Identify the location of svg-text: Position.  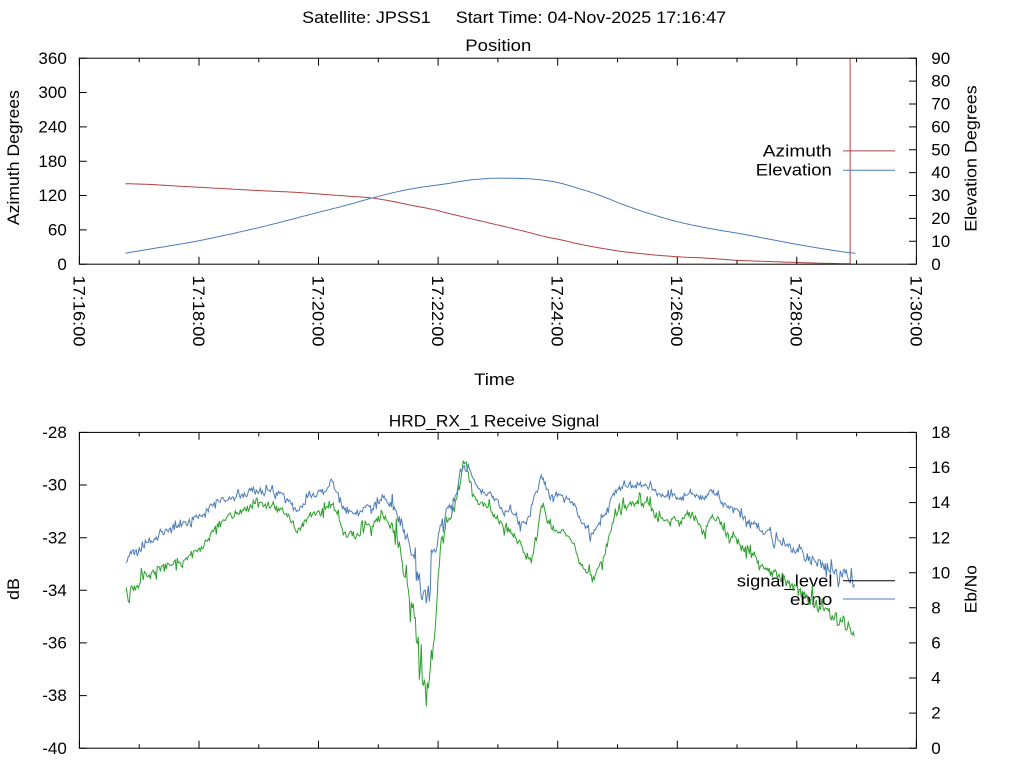
(498, 45).